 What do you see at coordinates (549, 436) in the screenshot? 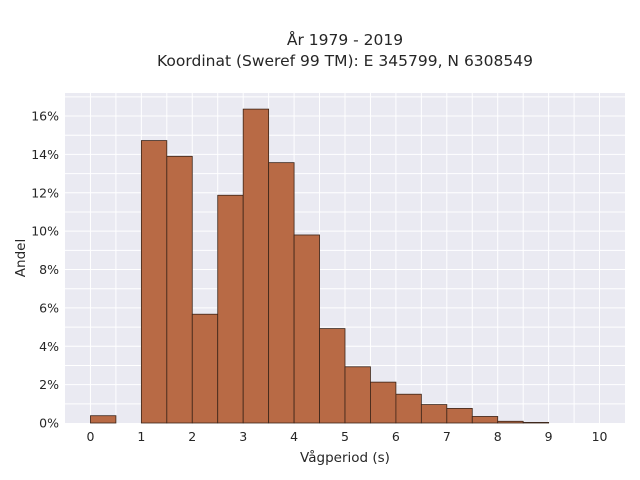
I see `x-tick-label: 9` at bounding box center [549, 436].